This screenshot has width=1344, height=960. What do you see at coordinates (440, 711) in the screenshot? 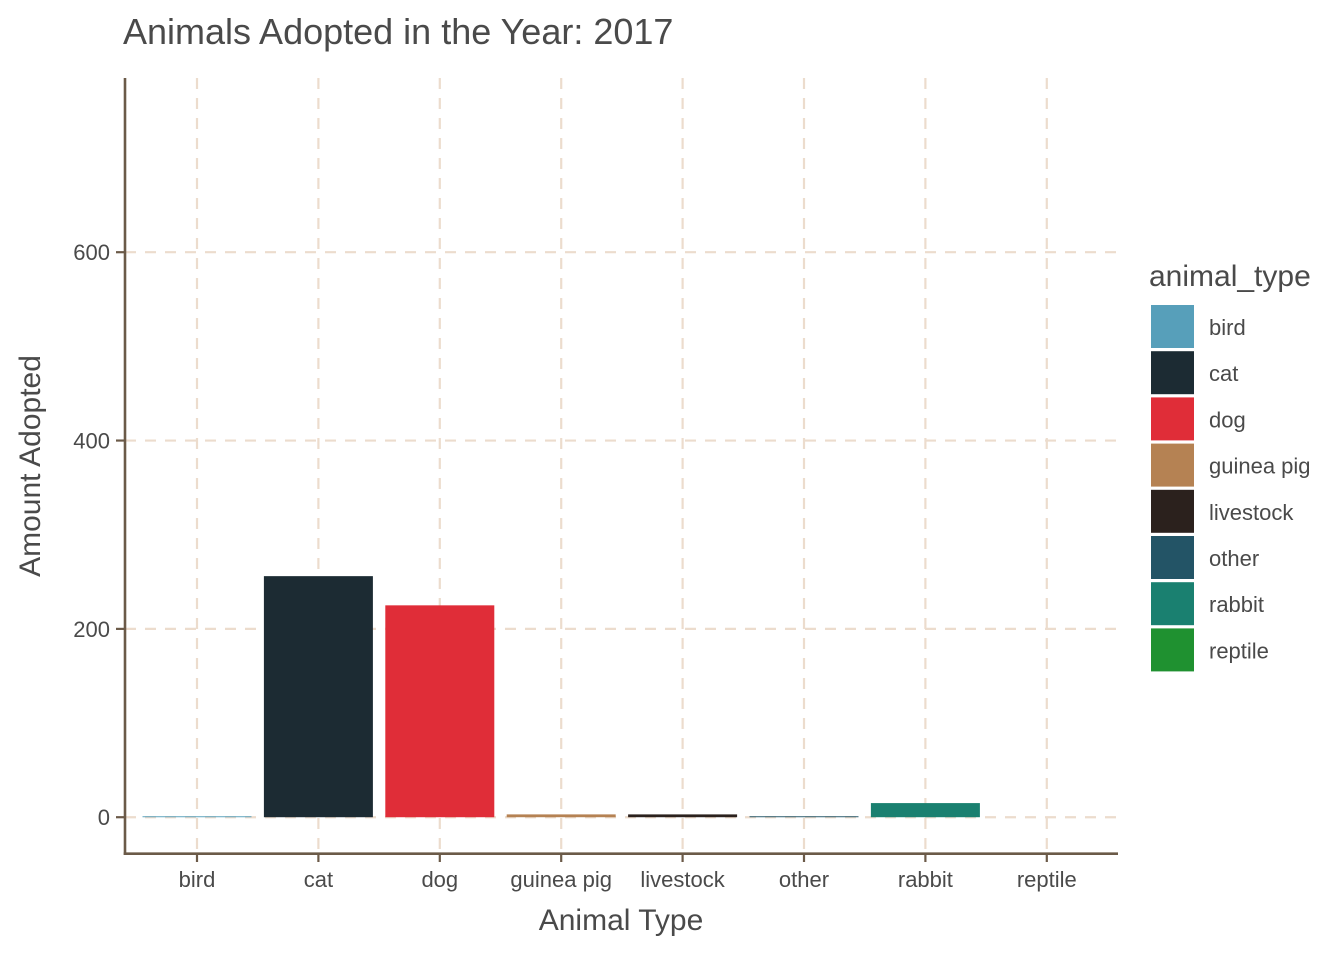
I see `bar-dog` at bounding box center [440, 711].